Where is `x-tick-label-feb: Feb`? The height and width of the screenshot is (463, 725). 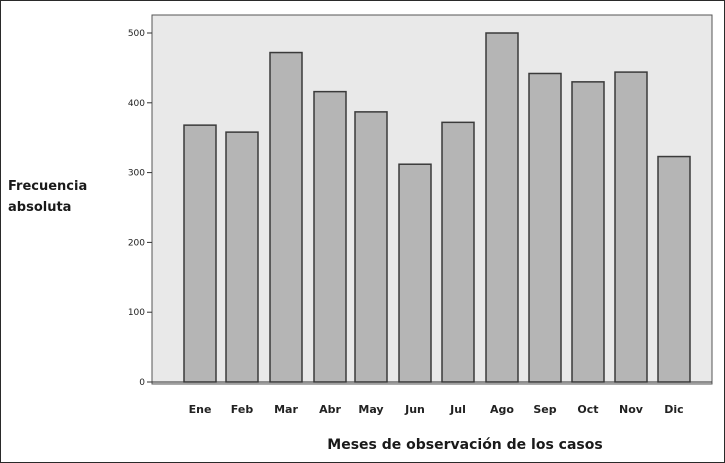 x-tick-label-feb: Feb is located at coordinates (242, 409).